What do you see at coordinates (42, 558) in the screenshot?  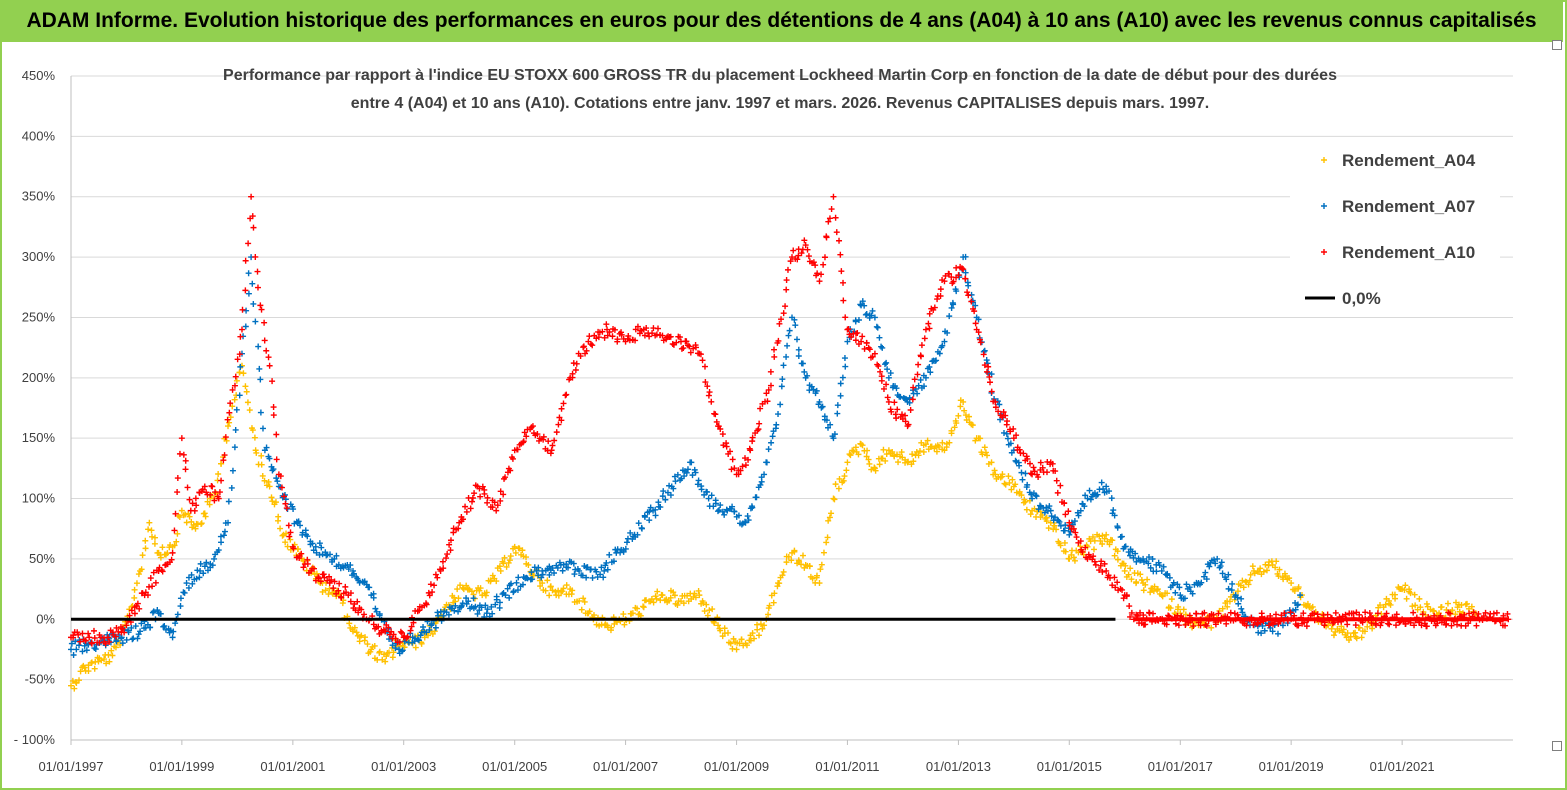 I see `y-tick-label: 50%` at bounding box center [42, 558].